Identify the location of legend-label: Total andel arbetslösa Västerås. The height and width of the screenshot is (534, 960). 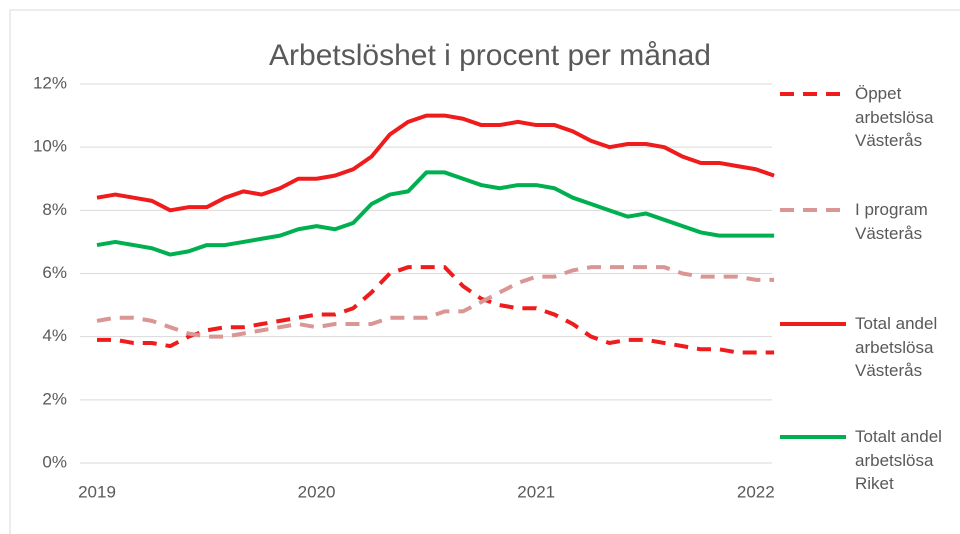
(896, 347).